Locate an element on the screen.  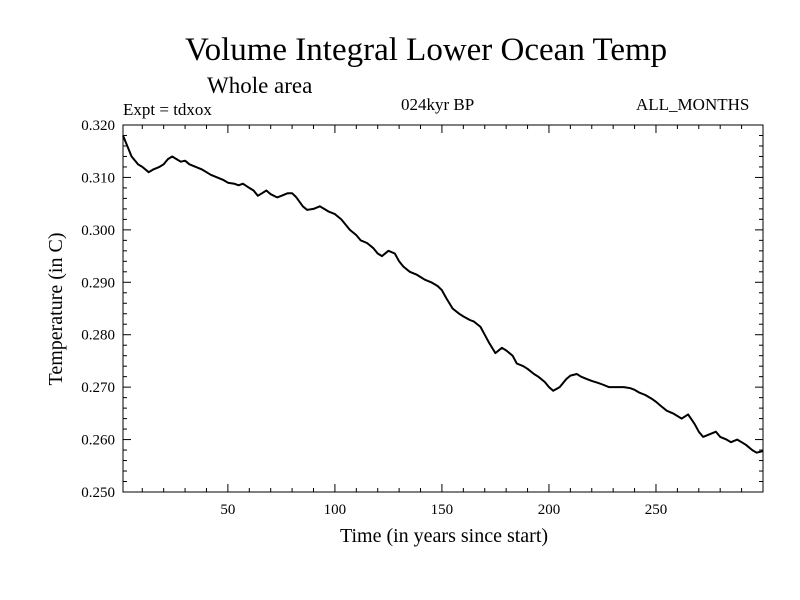
x-axis-label: Time (in years since start) is located at coordinates (444, 536).